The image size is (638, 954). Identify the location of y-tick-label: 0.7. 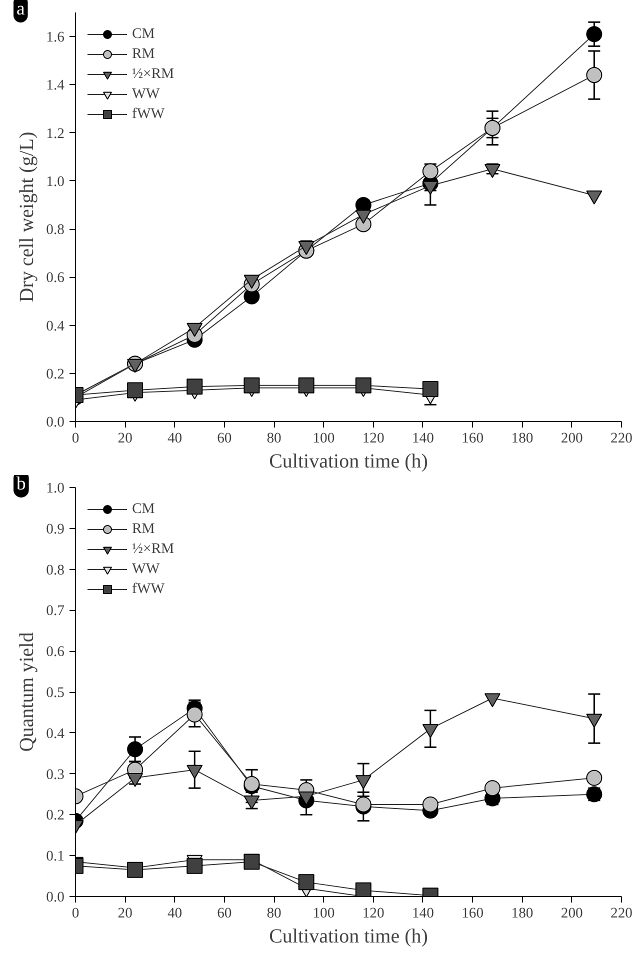
(55, 611).